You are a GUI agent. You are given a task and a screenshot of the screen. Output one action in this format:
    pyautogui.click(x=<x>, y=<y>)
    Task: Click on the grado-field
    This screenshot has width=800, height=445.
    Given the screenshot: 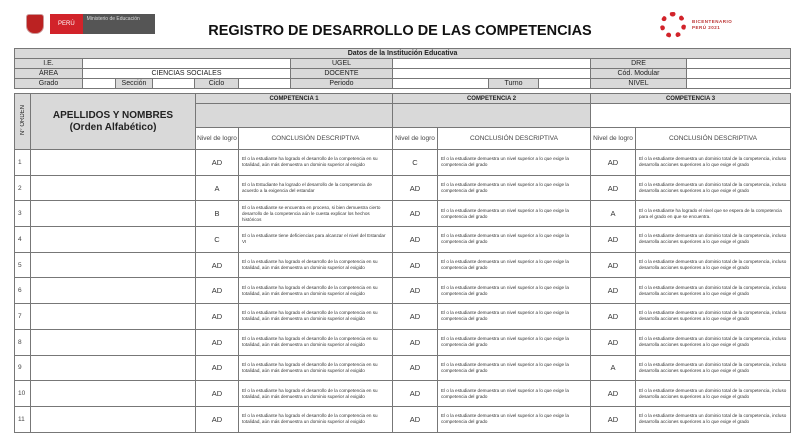 What is the action you would take?
    pyautogui.click(x=99, y=83)
    